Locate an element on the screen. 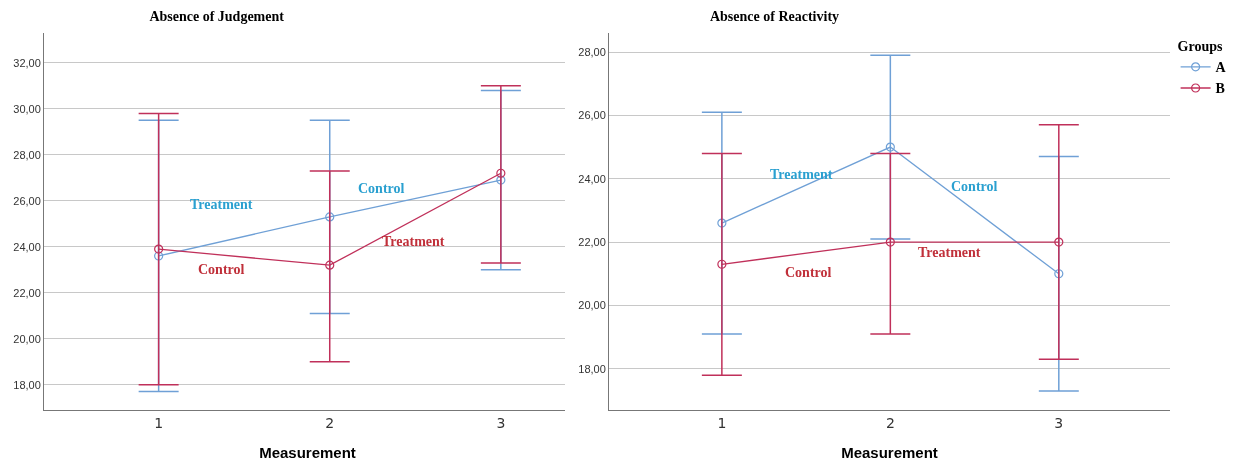 The height and width of the screenshot is (461, 1244). legend-label: B is located at coordinates (1220, 89).